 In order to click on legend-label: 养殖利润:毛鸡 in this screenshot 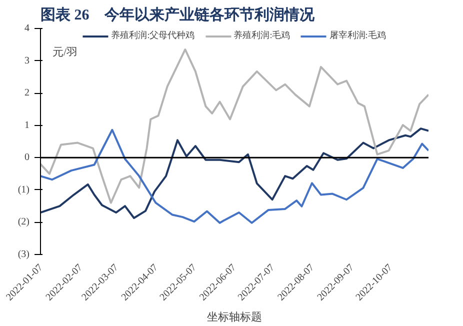, I will do `click(262, 35)`.